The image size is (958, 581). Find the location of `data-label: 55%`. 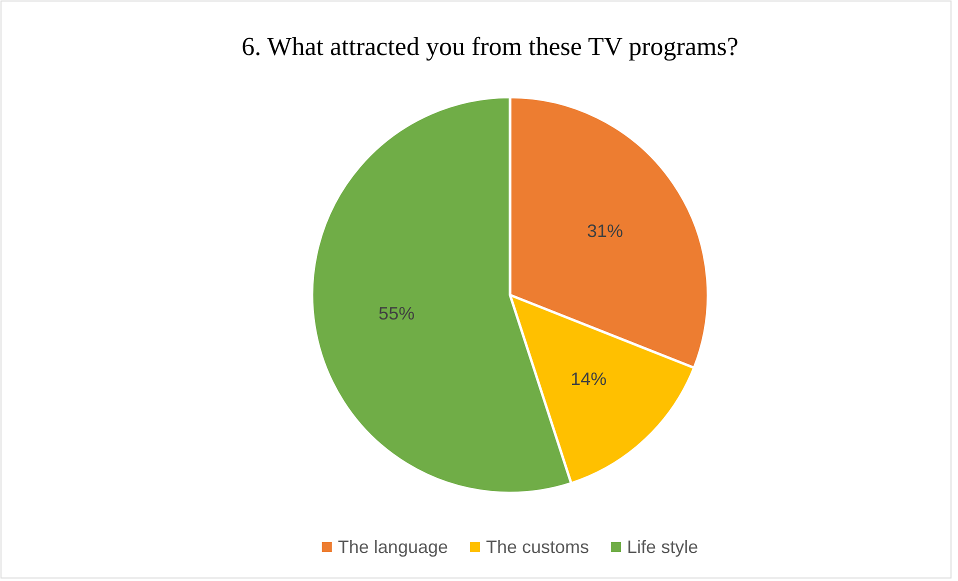

data-label: 55% is located at coordinates (396, 313).